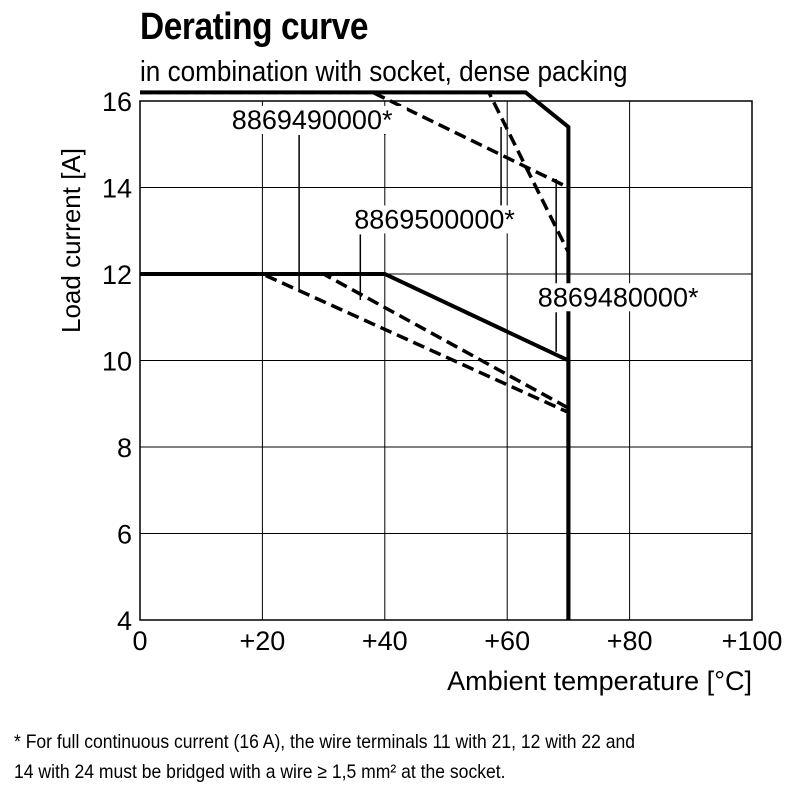 This screenshot has height=800, width=800. What do you see at coordinates (434, 219) in the screenshot?
I see `annotation-label-2: 8869500000*` at bounding box center [434, 219].